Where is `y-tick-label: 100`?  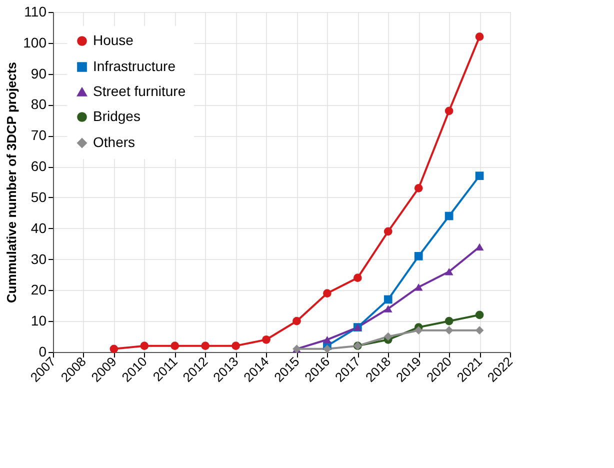
y-tick-label: 100 is located at coordinates (35, 42).